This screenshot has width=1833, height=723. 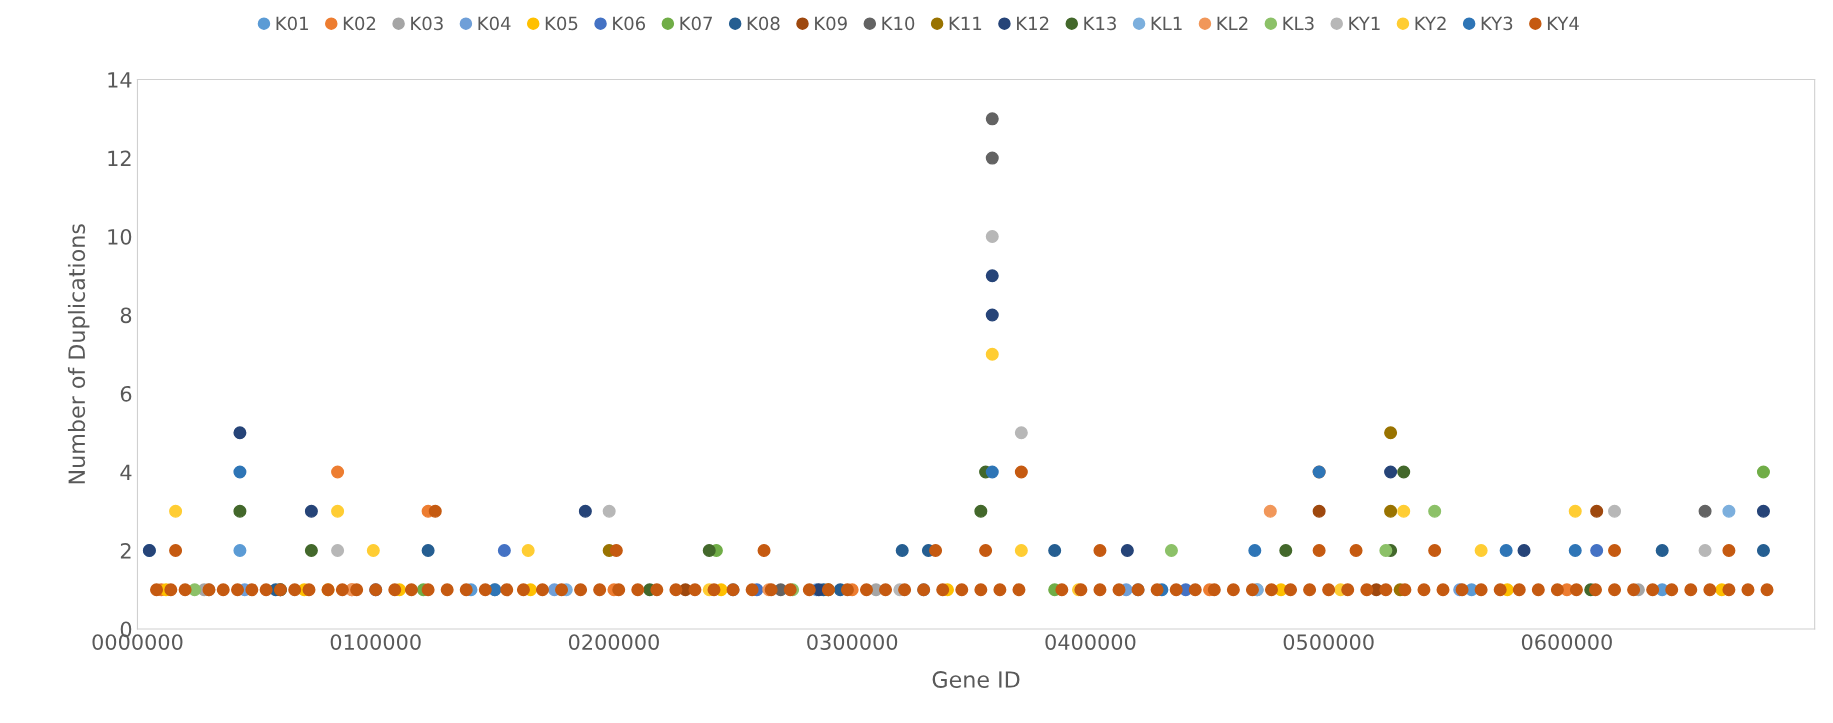 I want to click on x-tick-label: 0400000, so click(x=1090, y=642).